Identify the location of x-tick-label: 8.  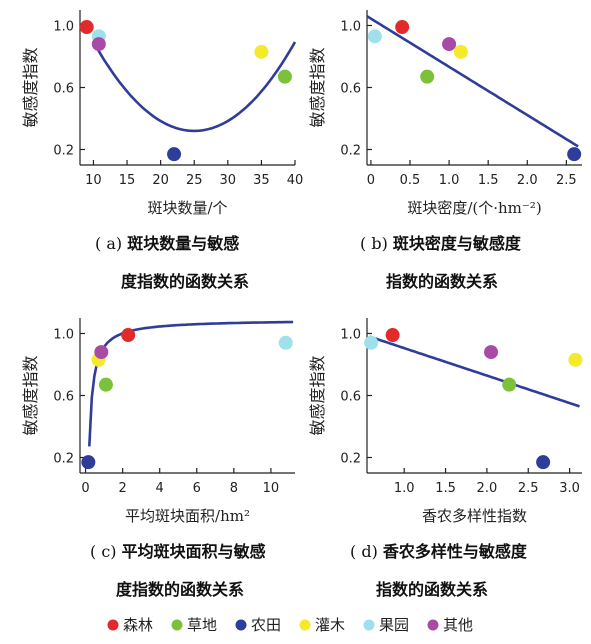
(234, 488).